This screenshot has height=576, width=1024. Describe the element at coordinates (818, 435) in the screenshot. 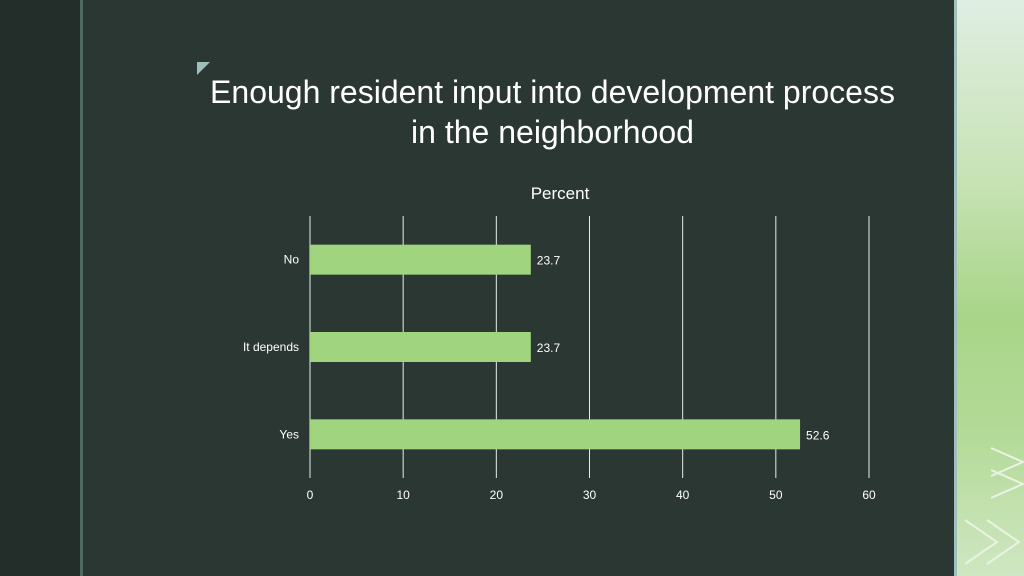

I see `data-label: 52.6` at that location.